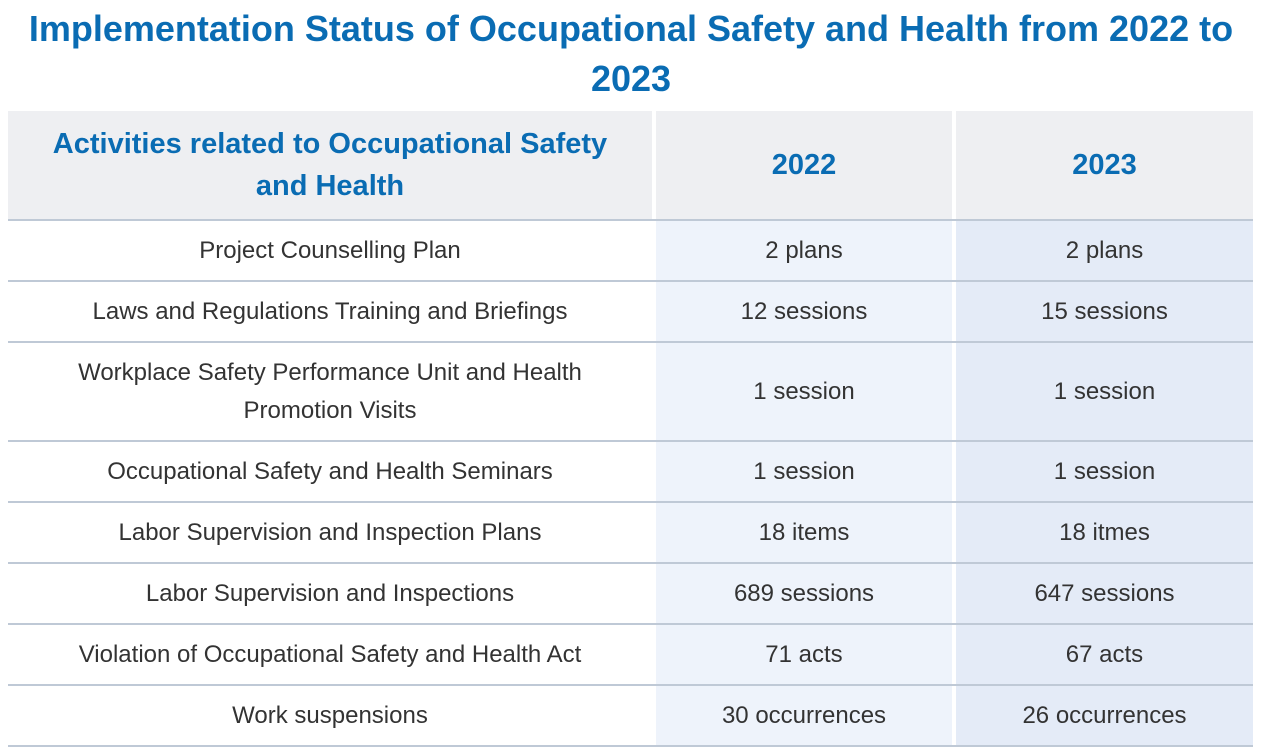 The width and height of the screenshot is (1262, 756). I want to click on table-row: Project Counselling Plan 2 plans 2 plans, so click(630, 251).